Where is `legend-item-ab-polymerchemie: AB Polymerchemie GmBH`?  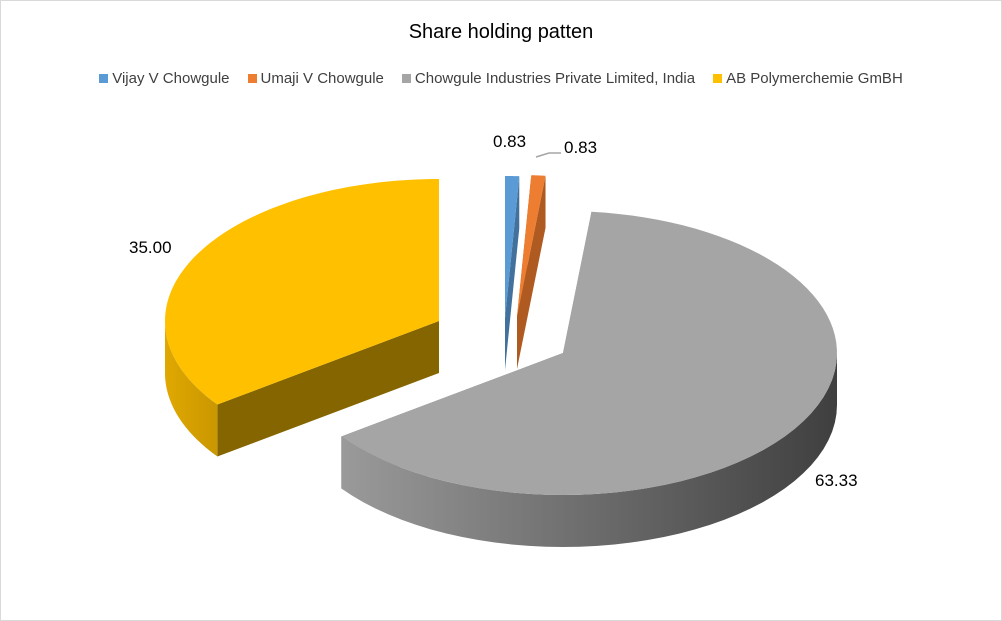 legend-item-ab-polymerchemie: AB Polymerchemie GmBH is located at coordinates (808, 78).